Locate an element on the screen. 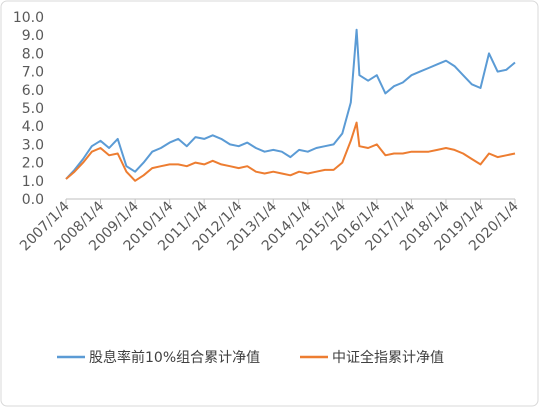 The height and width of the screenshot is (407, 539). series-line is located at coordinates (290, 151).